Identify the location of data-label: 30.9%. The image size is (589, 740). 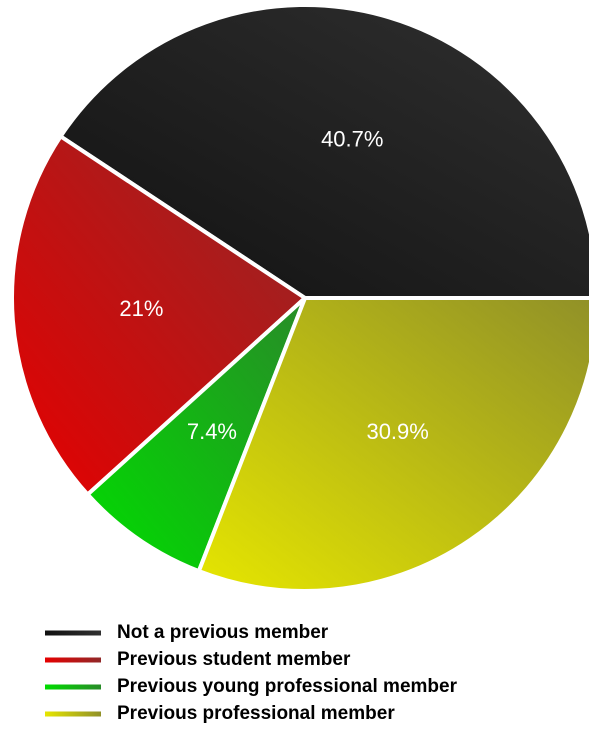
(397, 431).